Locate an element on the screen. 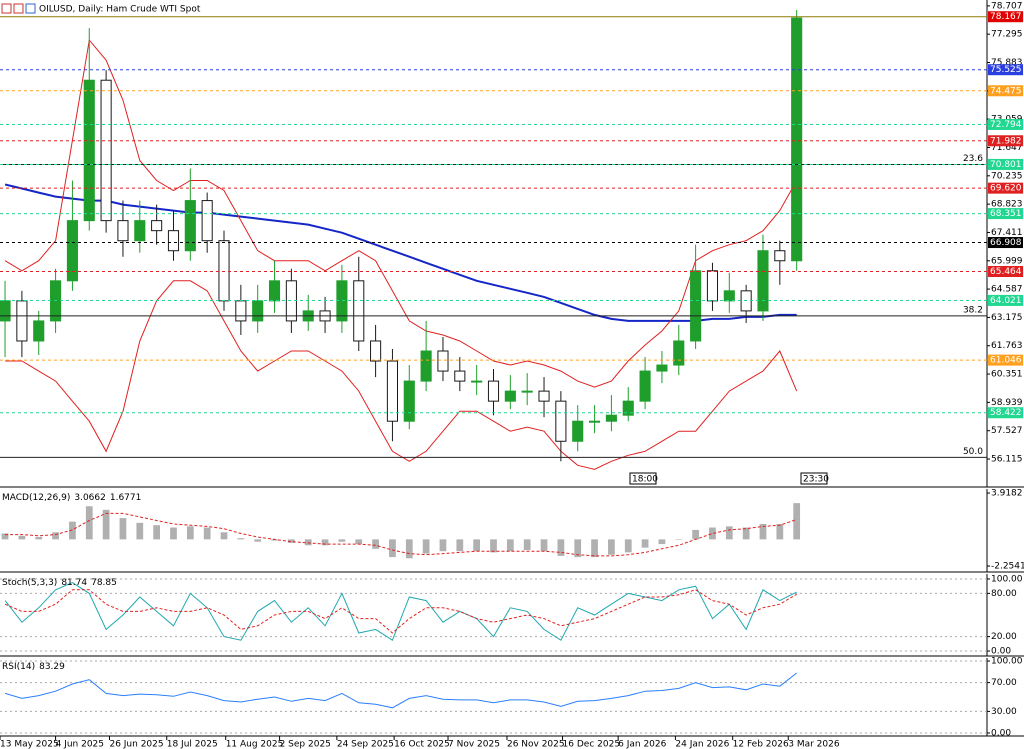 This screenshot has width=1024, height=749. x-tick-label: 16 Dec 2025 is located at coordinates (592, 744).